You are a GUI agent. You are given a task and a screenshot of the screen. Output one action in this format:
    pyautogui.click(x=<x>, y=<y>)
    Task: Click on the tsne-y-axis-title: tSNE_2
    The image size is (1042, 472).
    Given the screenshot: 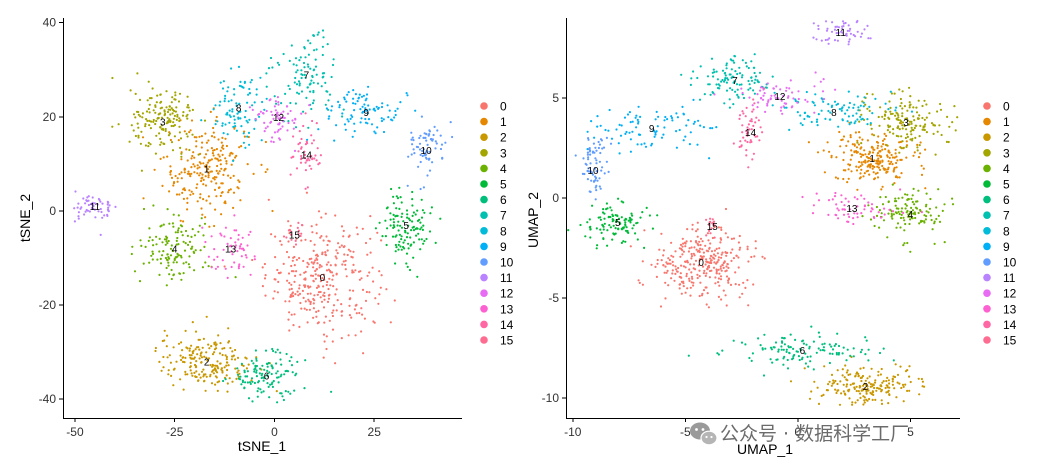 What is the action you would take?
    pyautogui.click(x=25, y=218)
    